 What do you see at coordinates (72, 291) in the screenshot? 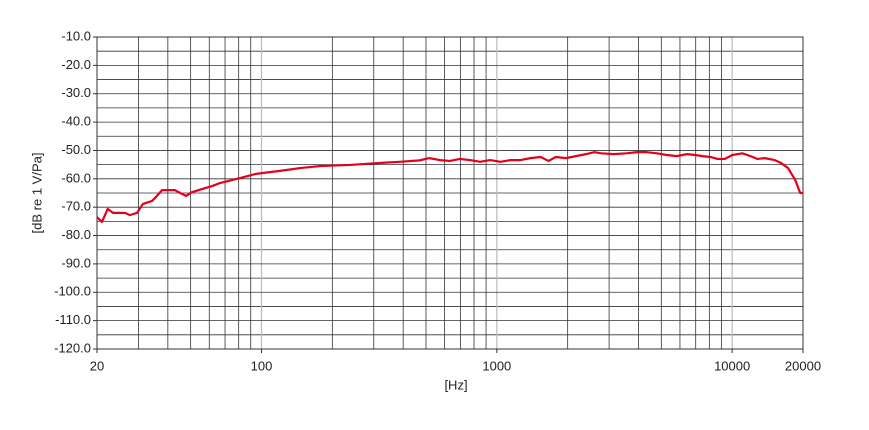
I see `y-tick-label: -100.0` at bounding box center [72, 291].